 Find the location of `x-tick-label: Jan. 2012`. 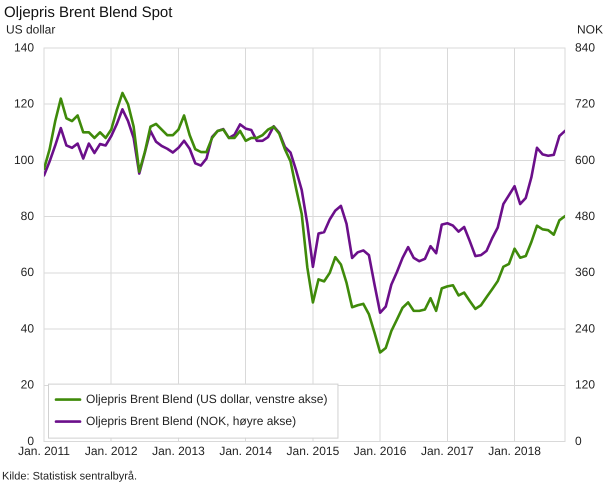

x-tick-label: Jan. 2012 is located at coordinates (111, 451).